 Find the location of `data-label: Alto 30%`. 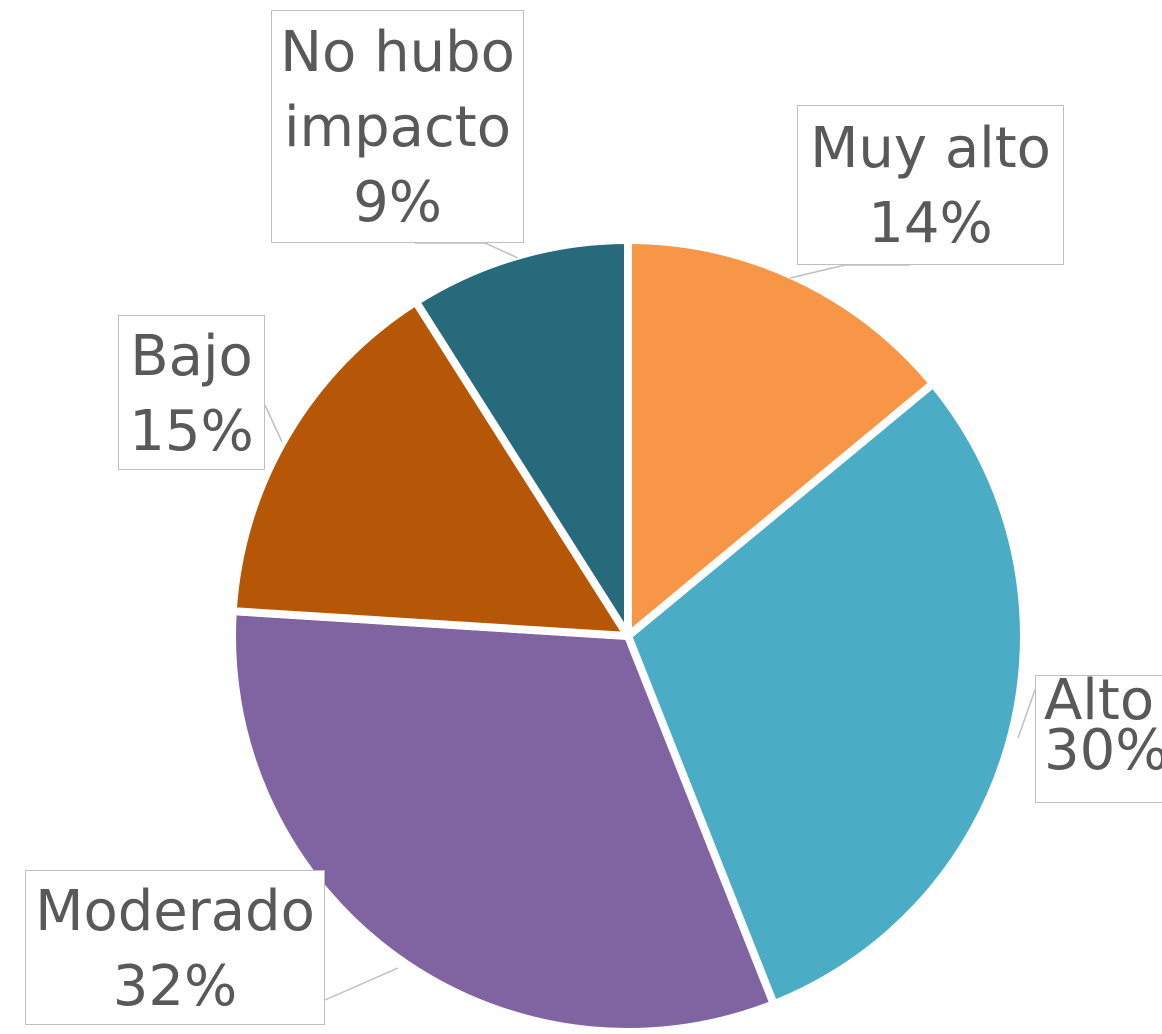

data-label: Alto 30% is located at coordinates (1098, 735).